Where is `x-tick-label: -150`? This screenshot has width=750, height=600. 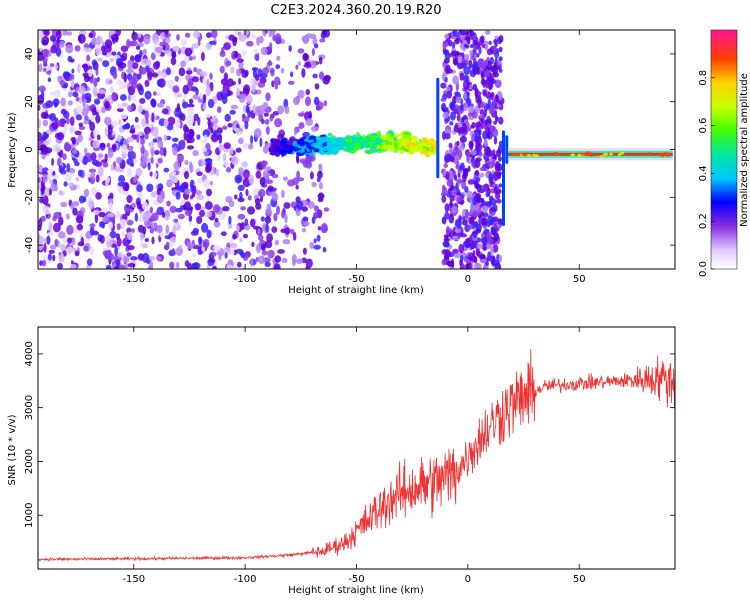
x-tick-label: -150 is located at coordinates (133, 279).